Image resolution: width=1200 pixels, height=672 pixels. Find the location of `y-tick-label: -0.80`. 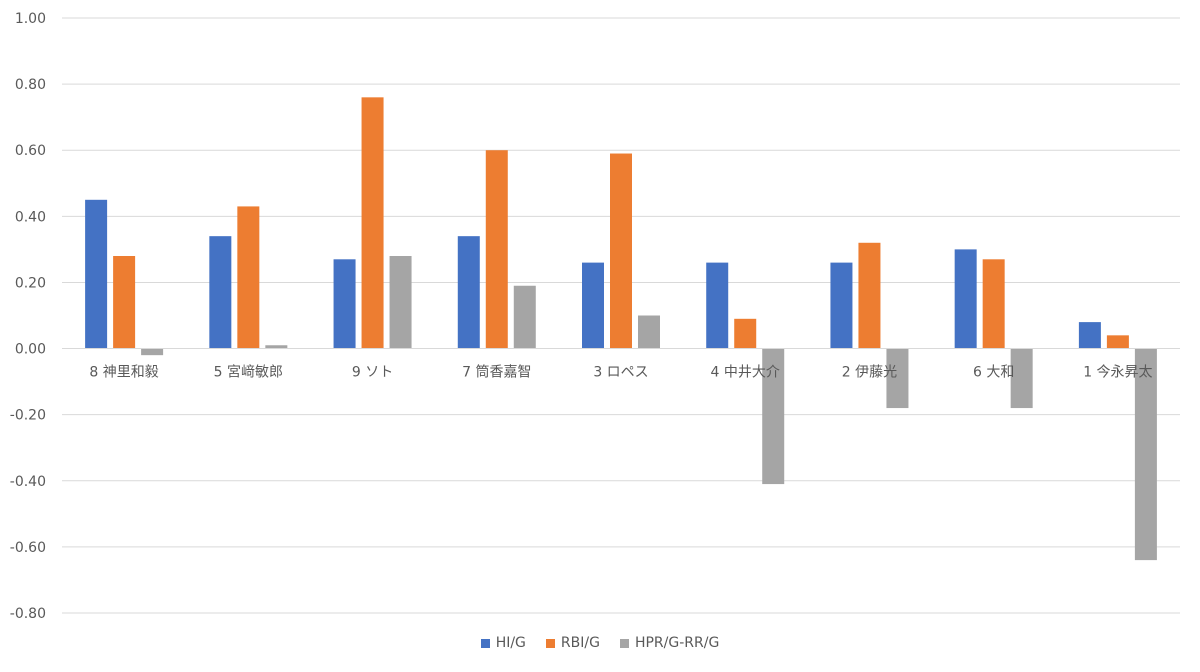

y-tick-label: -0.80 is located at coordinates (28, 614).